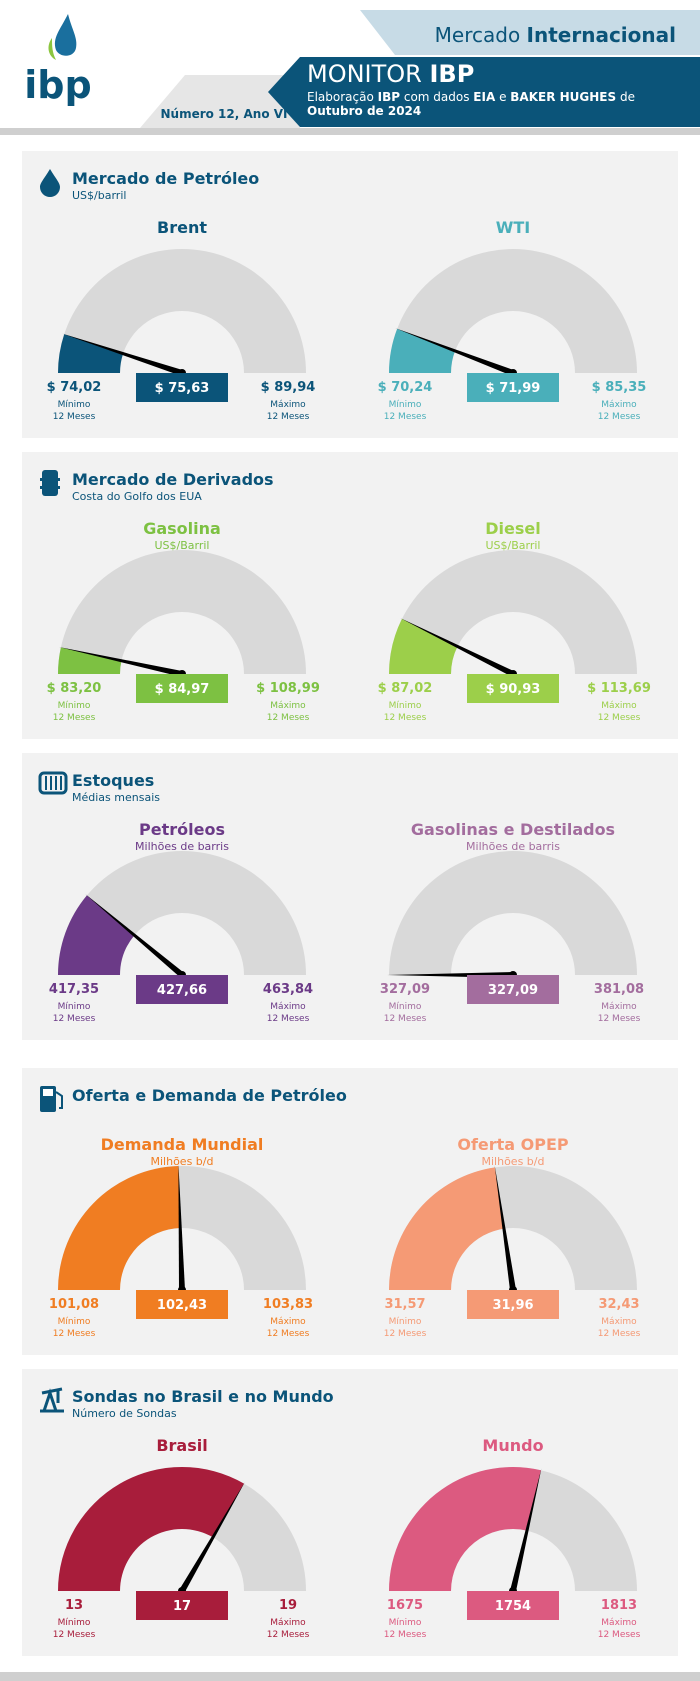 The image size is (700, 1681). I want to click on min-label: $ 87,02, so click(405, 688).